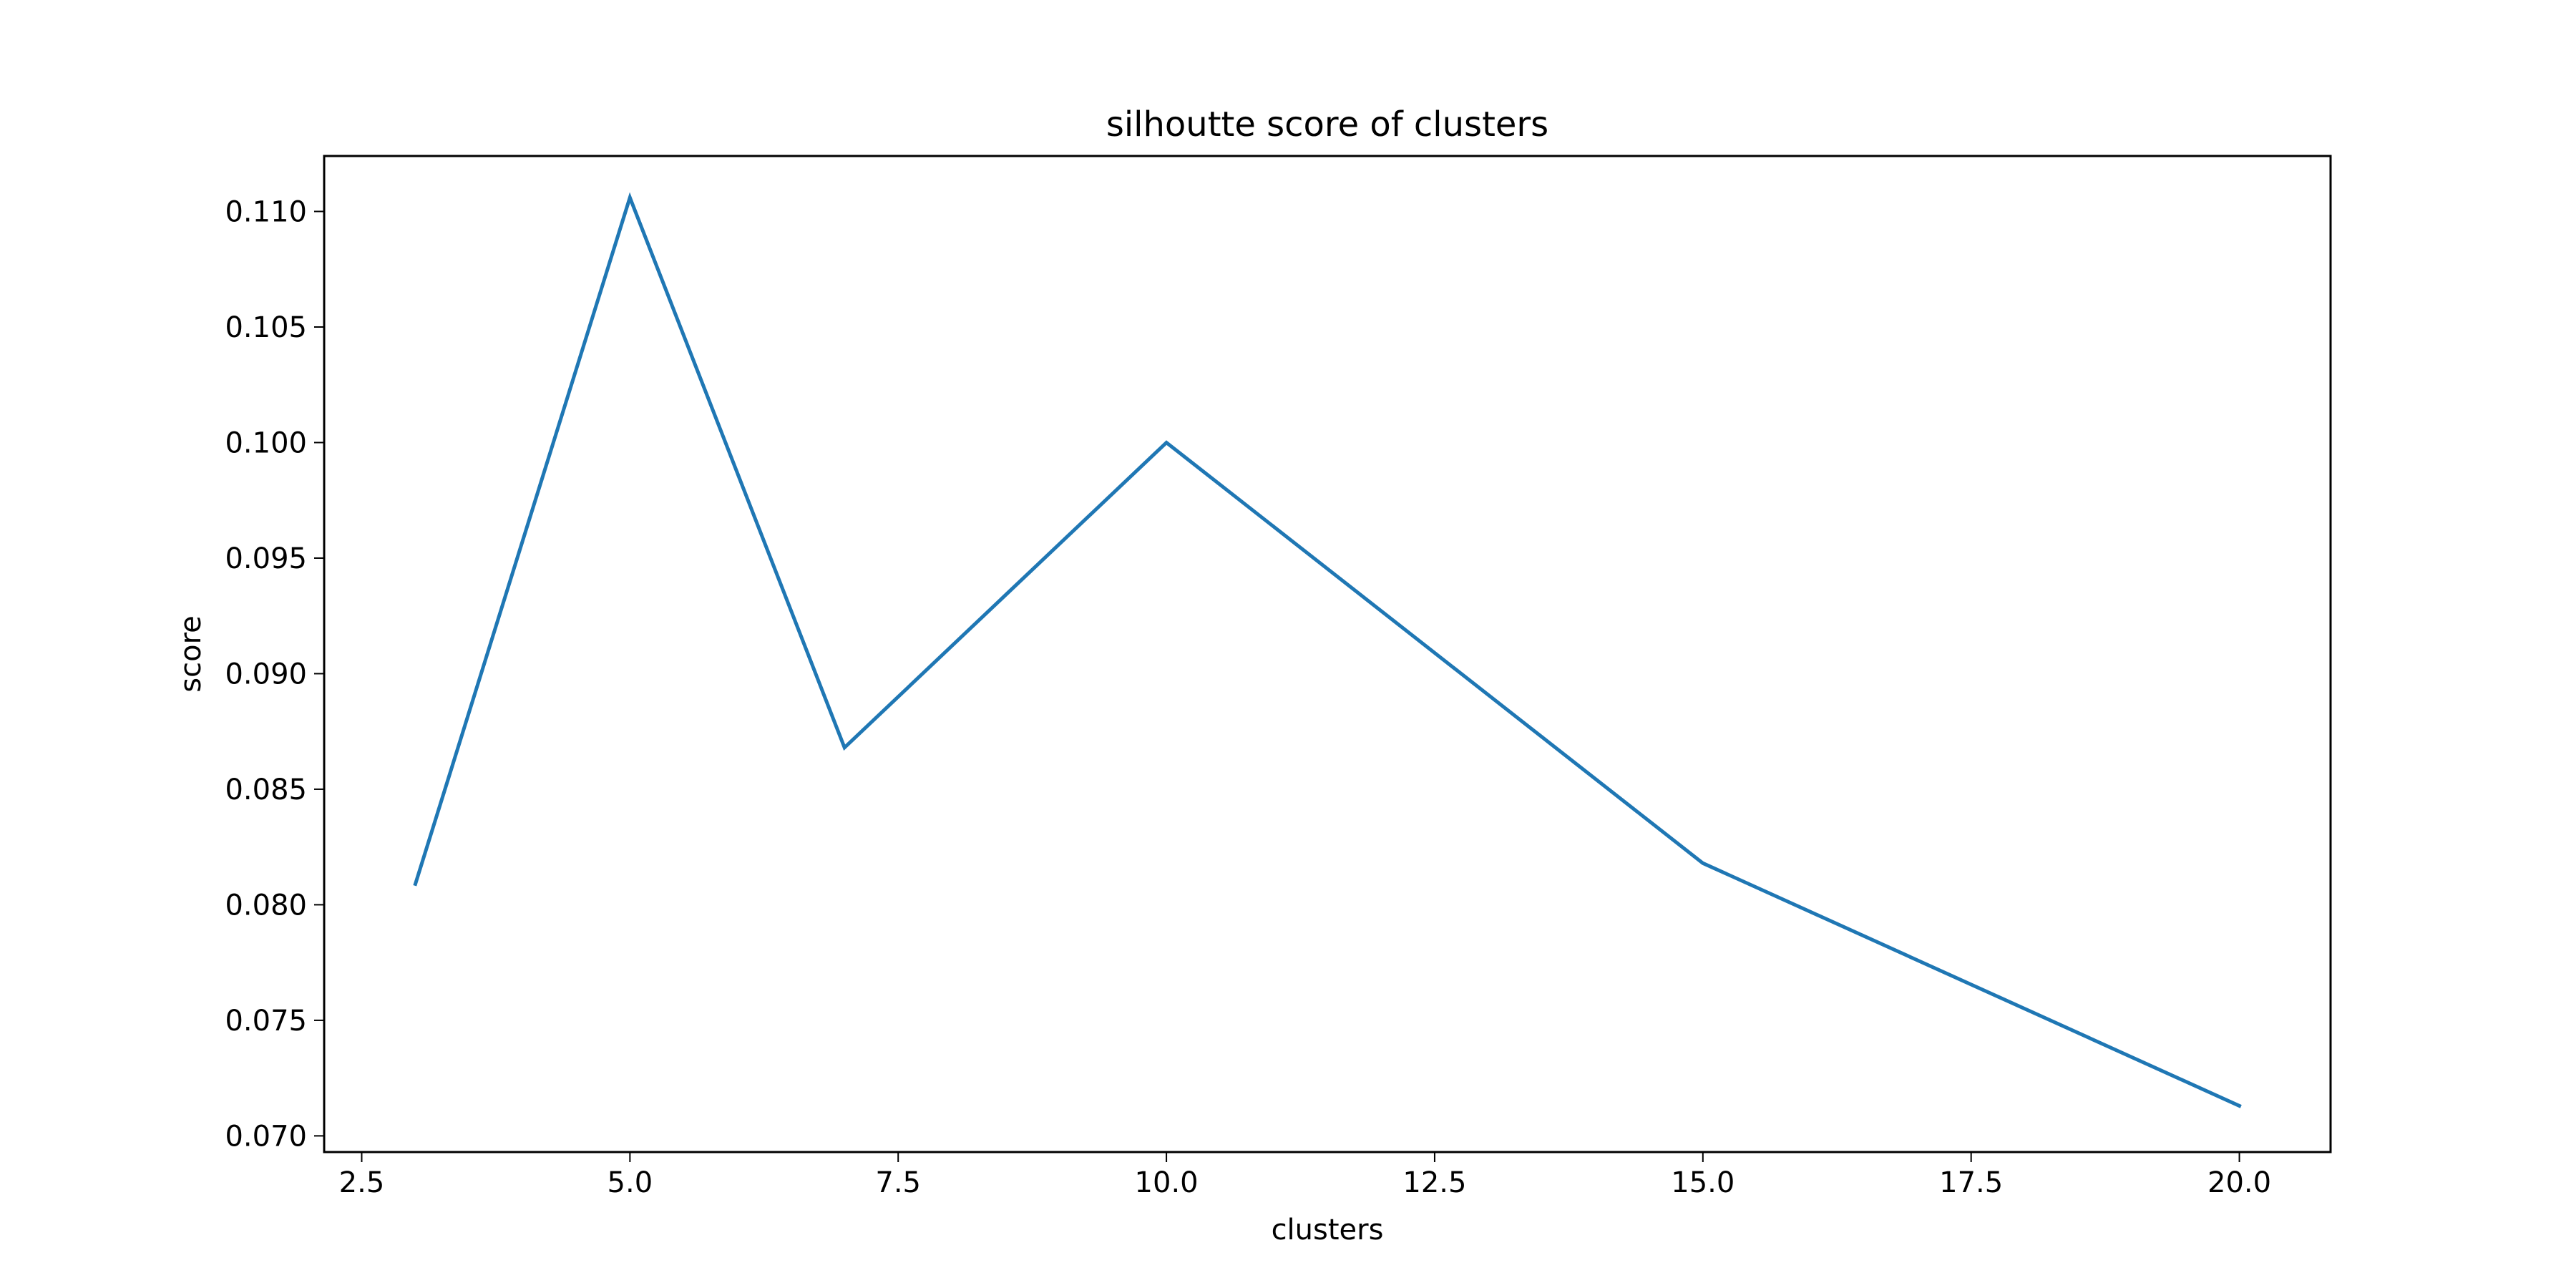 This screenshot has height=1288, width=2576. What do you see at coordinates (1434, 1182) in the screenshot?
I see `x-tick-label: 12.5` at bounding box center [1434, 1182].